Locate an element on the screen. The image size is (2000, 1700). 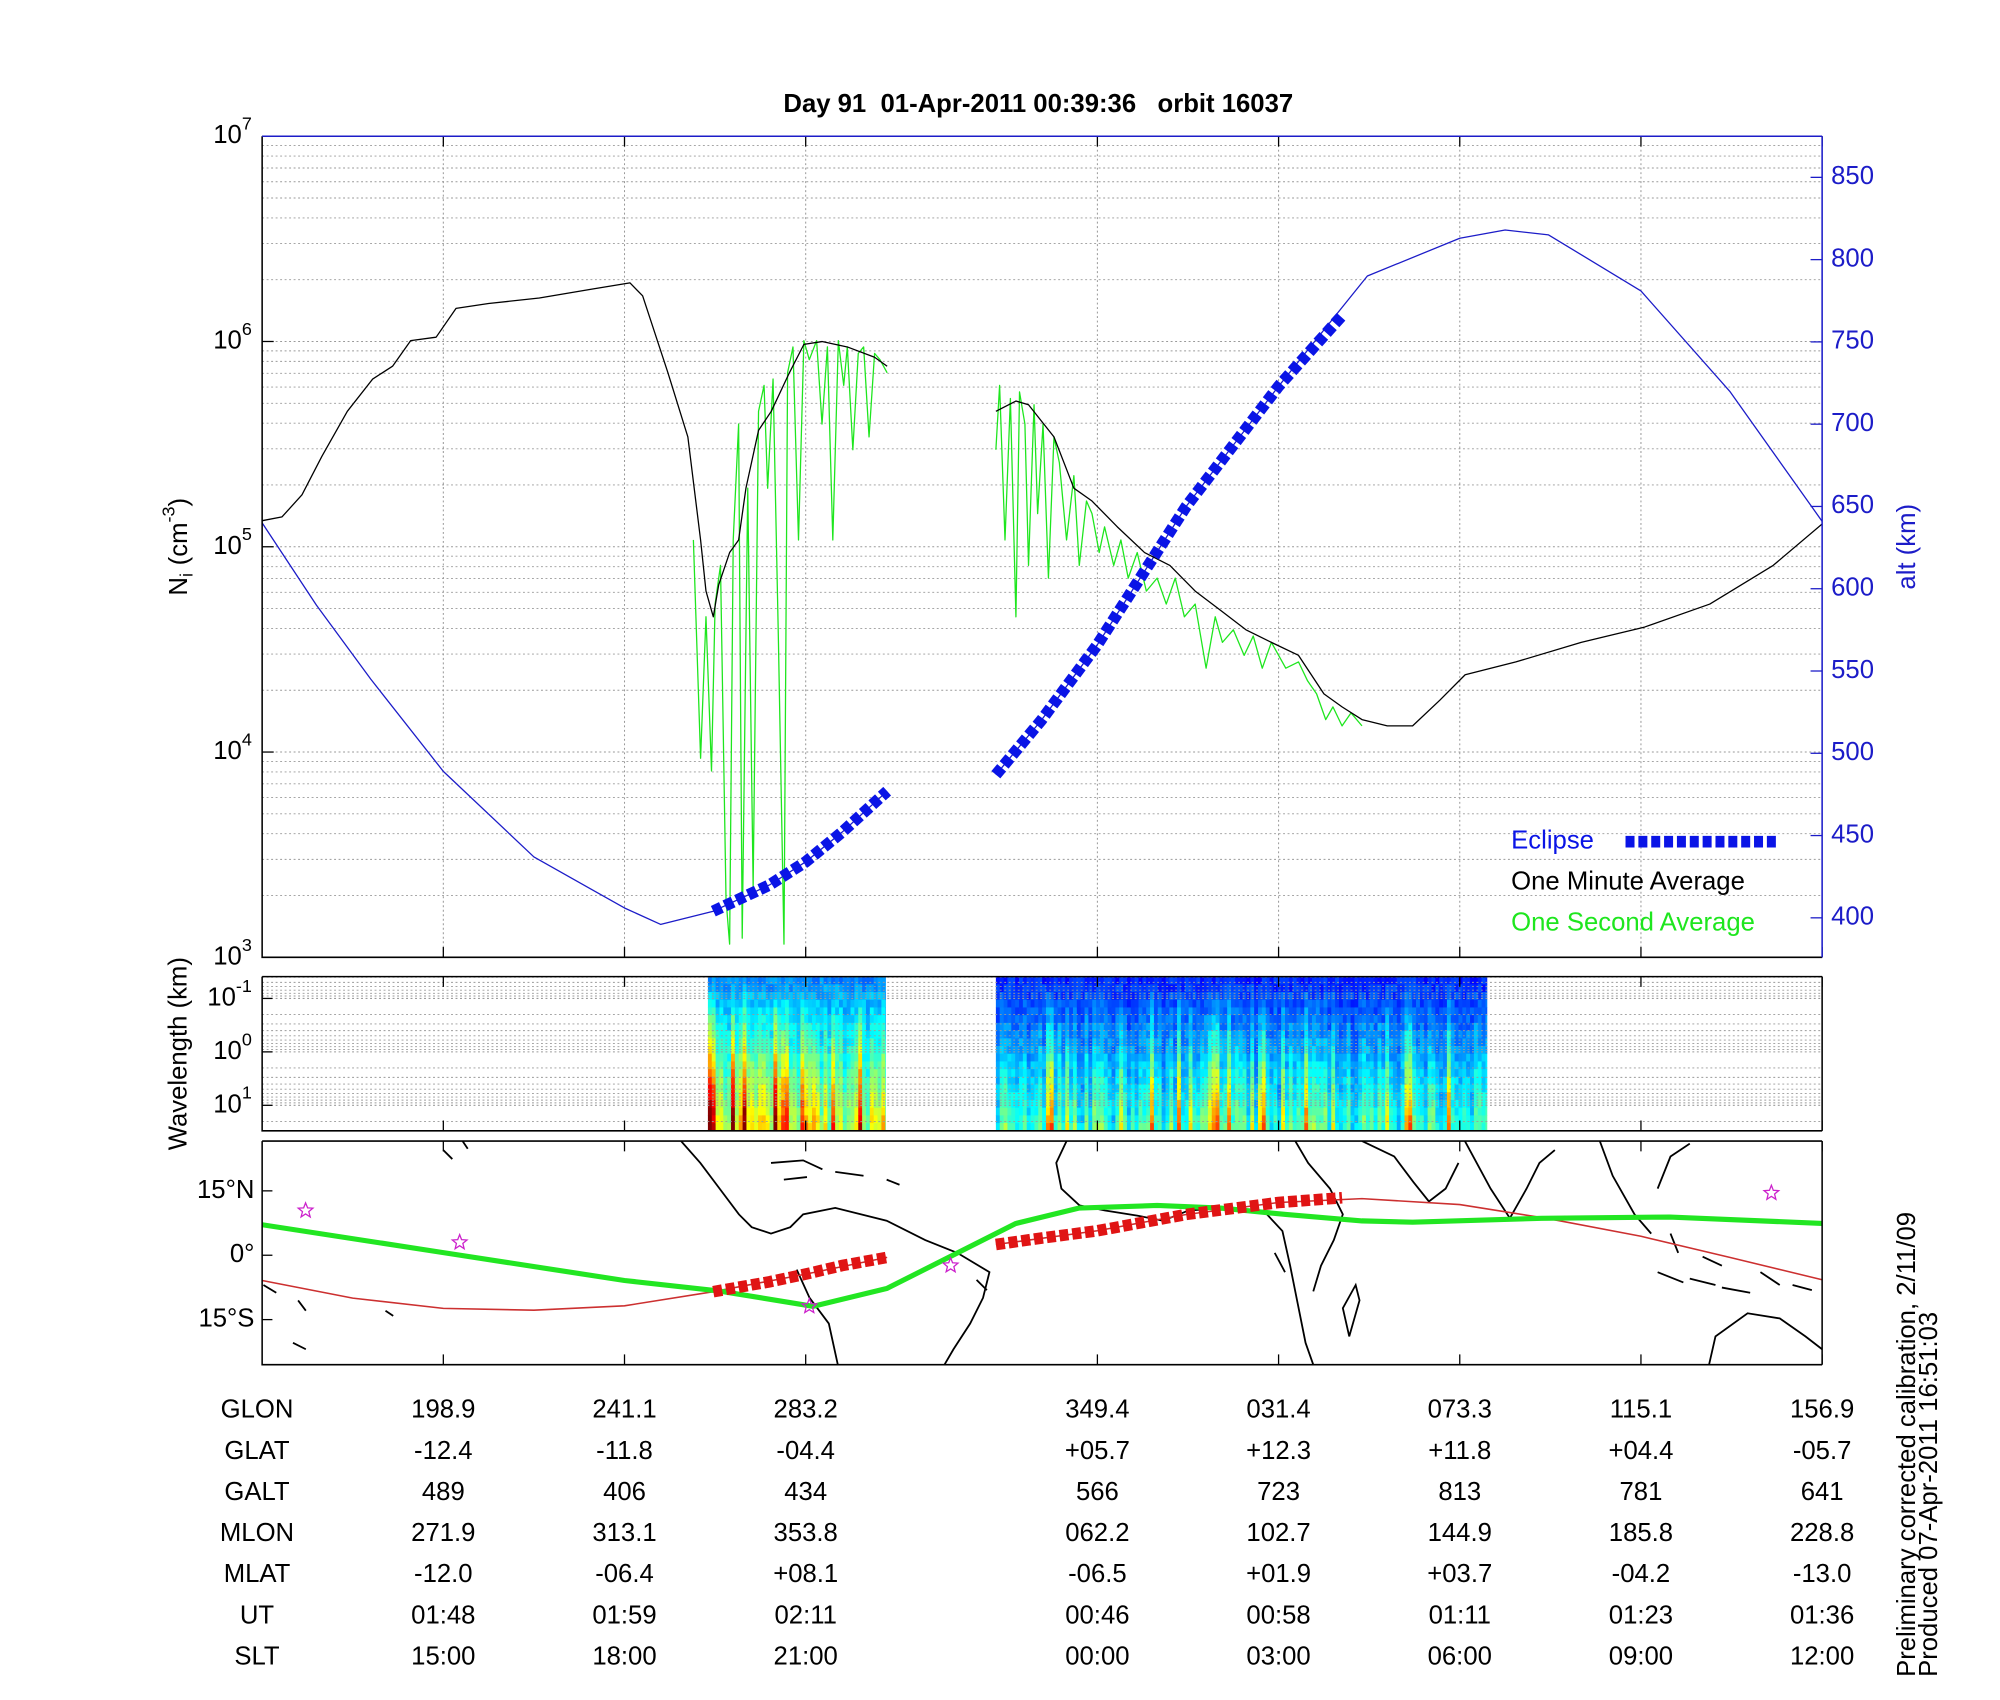
table-cell: 073.3 is located at coordinates (1460, 1410).